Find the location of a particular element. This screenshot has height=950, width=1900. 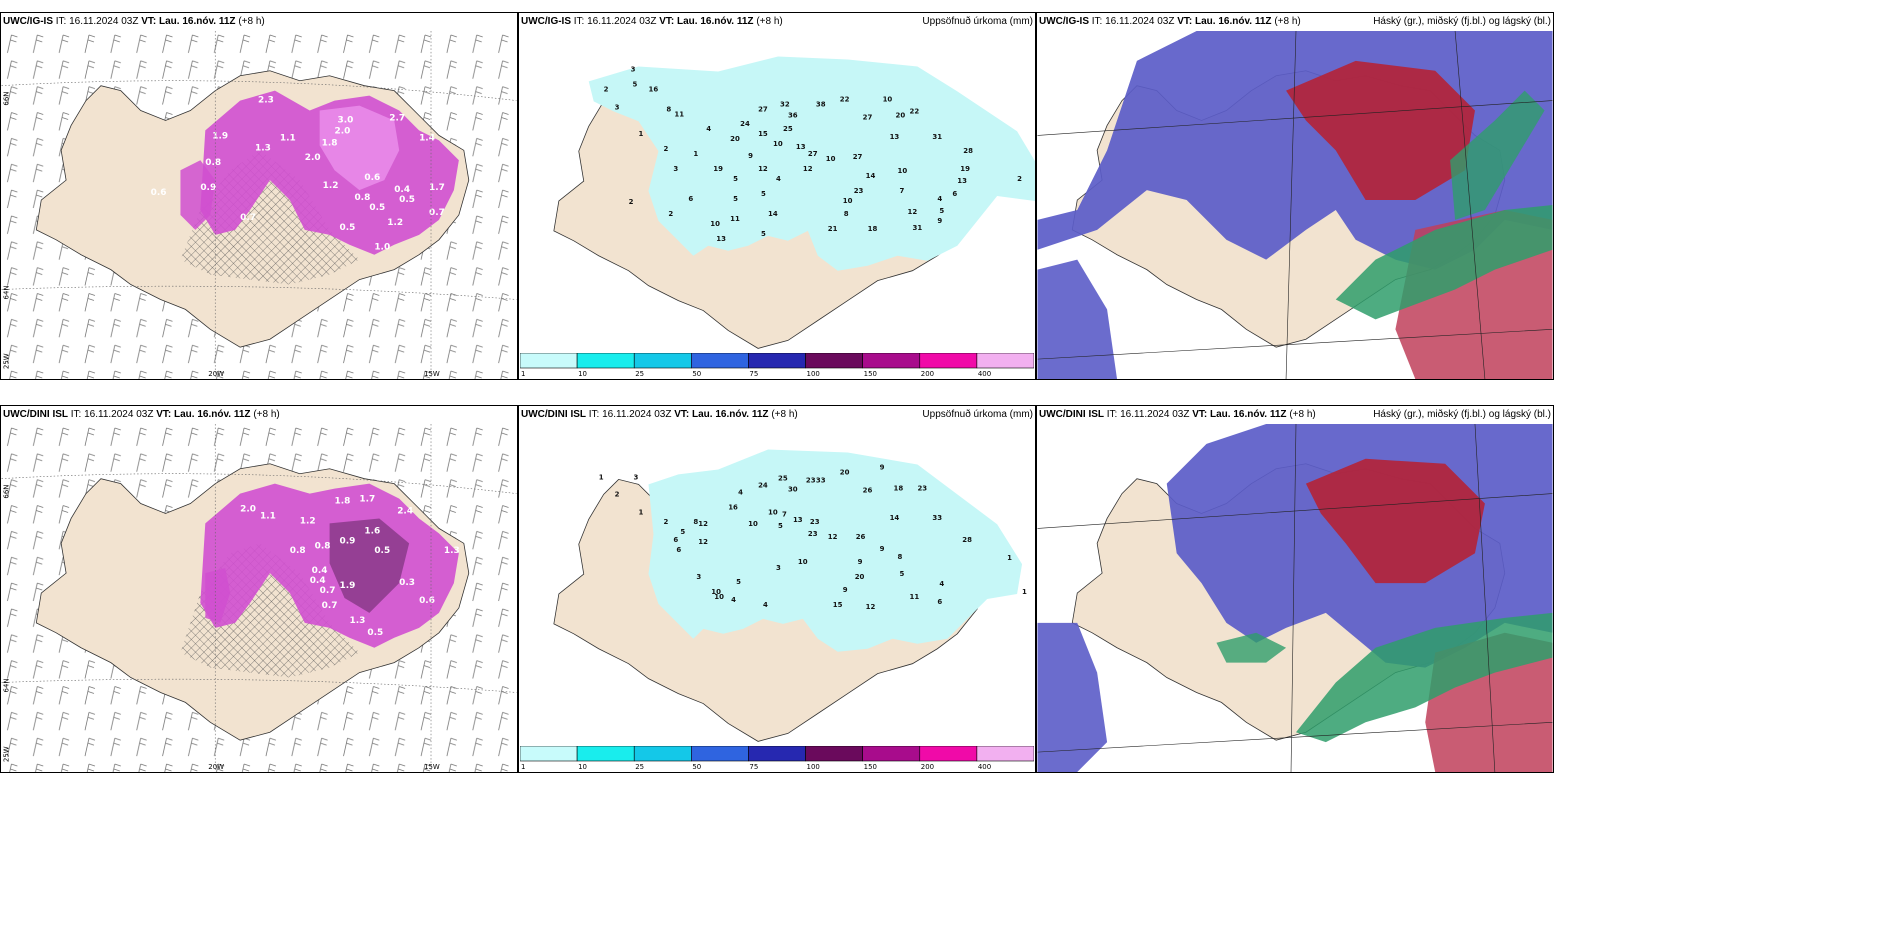

precip-area is located at coordinates (811, 163).